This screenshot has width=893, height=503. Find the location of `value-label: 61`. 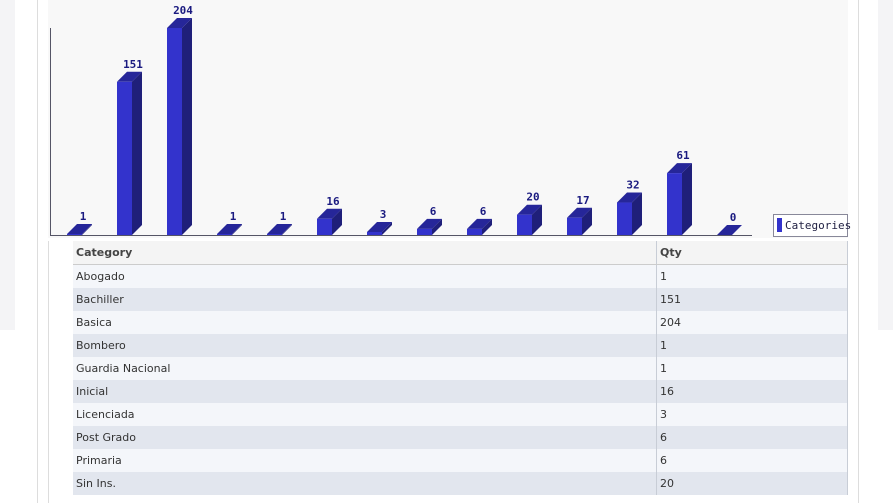

value-label: 61 is located at coordinates (683, 155).